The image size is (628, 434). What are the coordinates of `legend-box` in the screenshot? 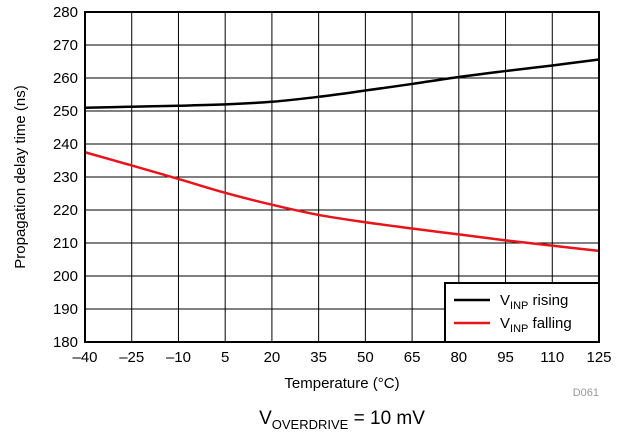 It's located at (522, 312).